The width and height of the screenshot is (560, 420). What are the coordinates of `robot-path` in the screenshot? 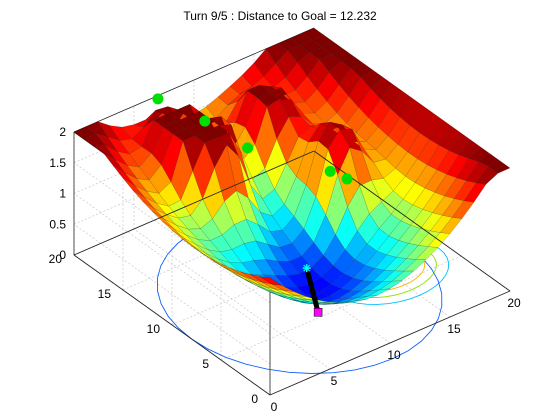 It's located at (312, 290).